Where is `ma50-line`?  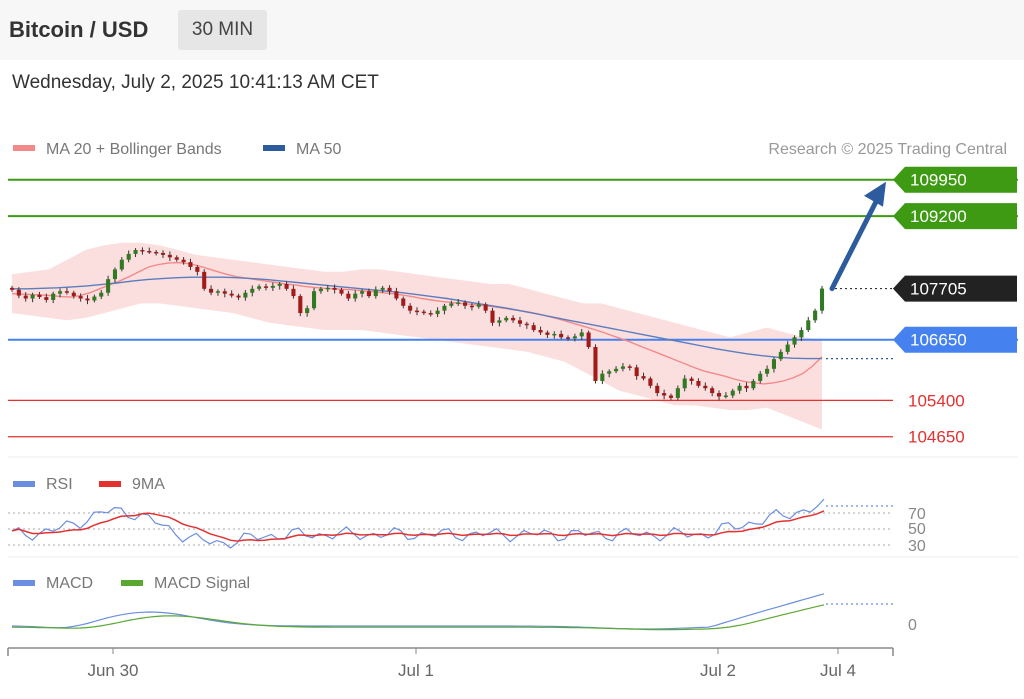 ma50-line is located at coordinates (417, 318).